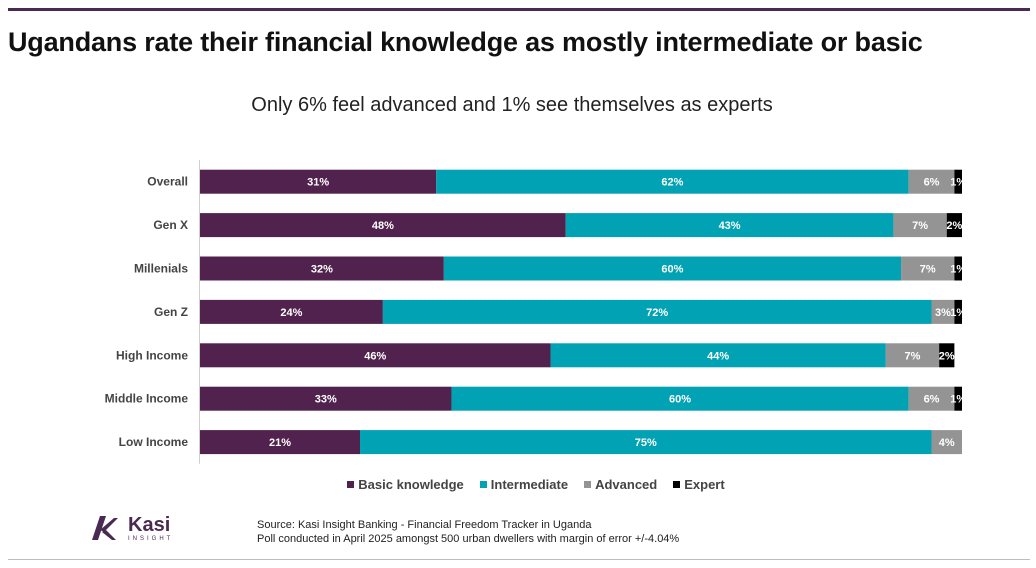  What do you see at coordinates (105, 528) in the screenshot?
I see `kasi-logo-icon` at bounding box center [105, 528].